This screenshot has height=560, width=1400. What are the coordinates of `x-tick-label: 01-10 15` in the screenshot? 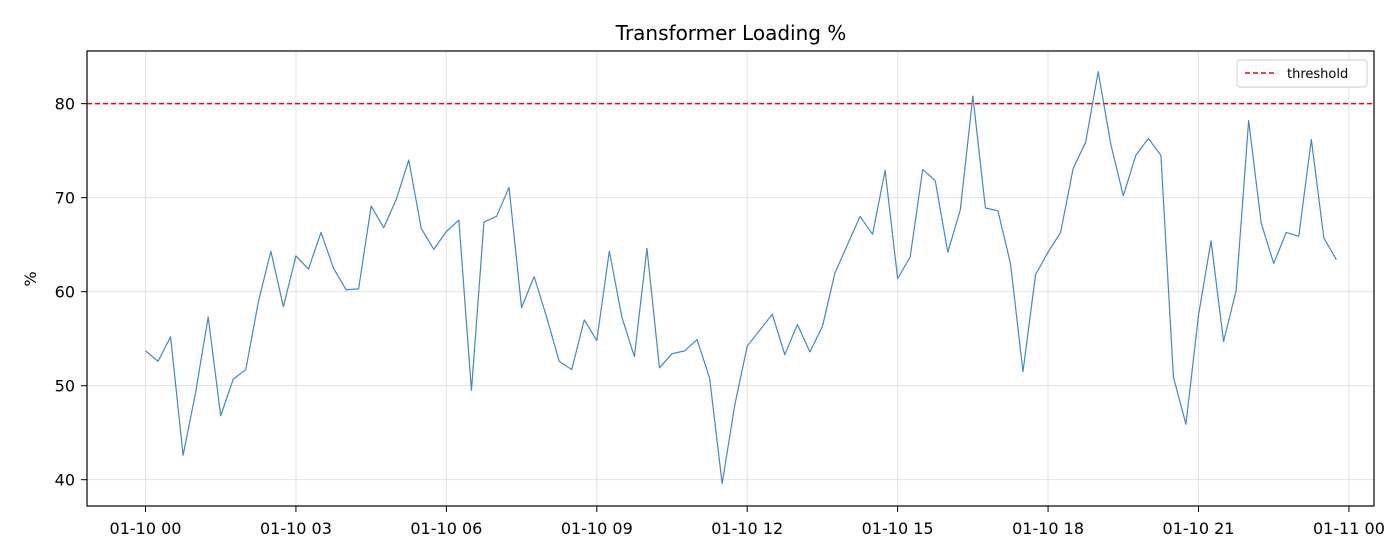 It's located at (898, 528).